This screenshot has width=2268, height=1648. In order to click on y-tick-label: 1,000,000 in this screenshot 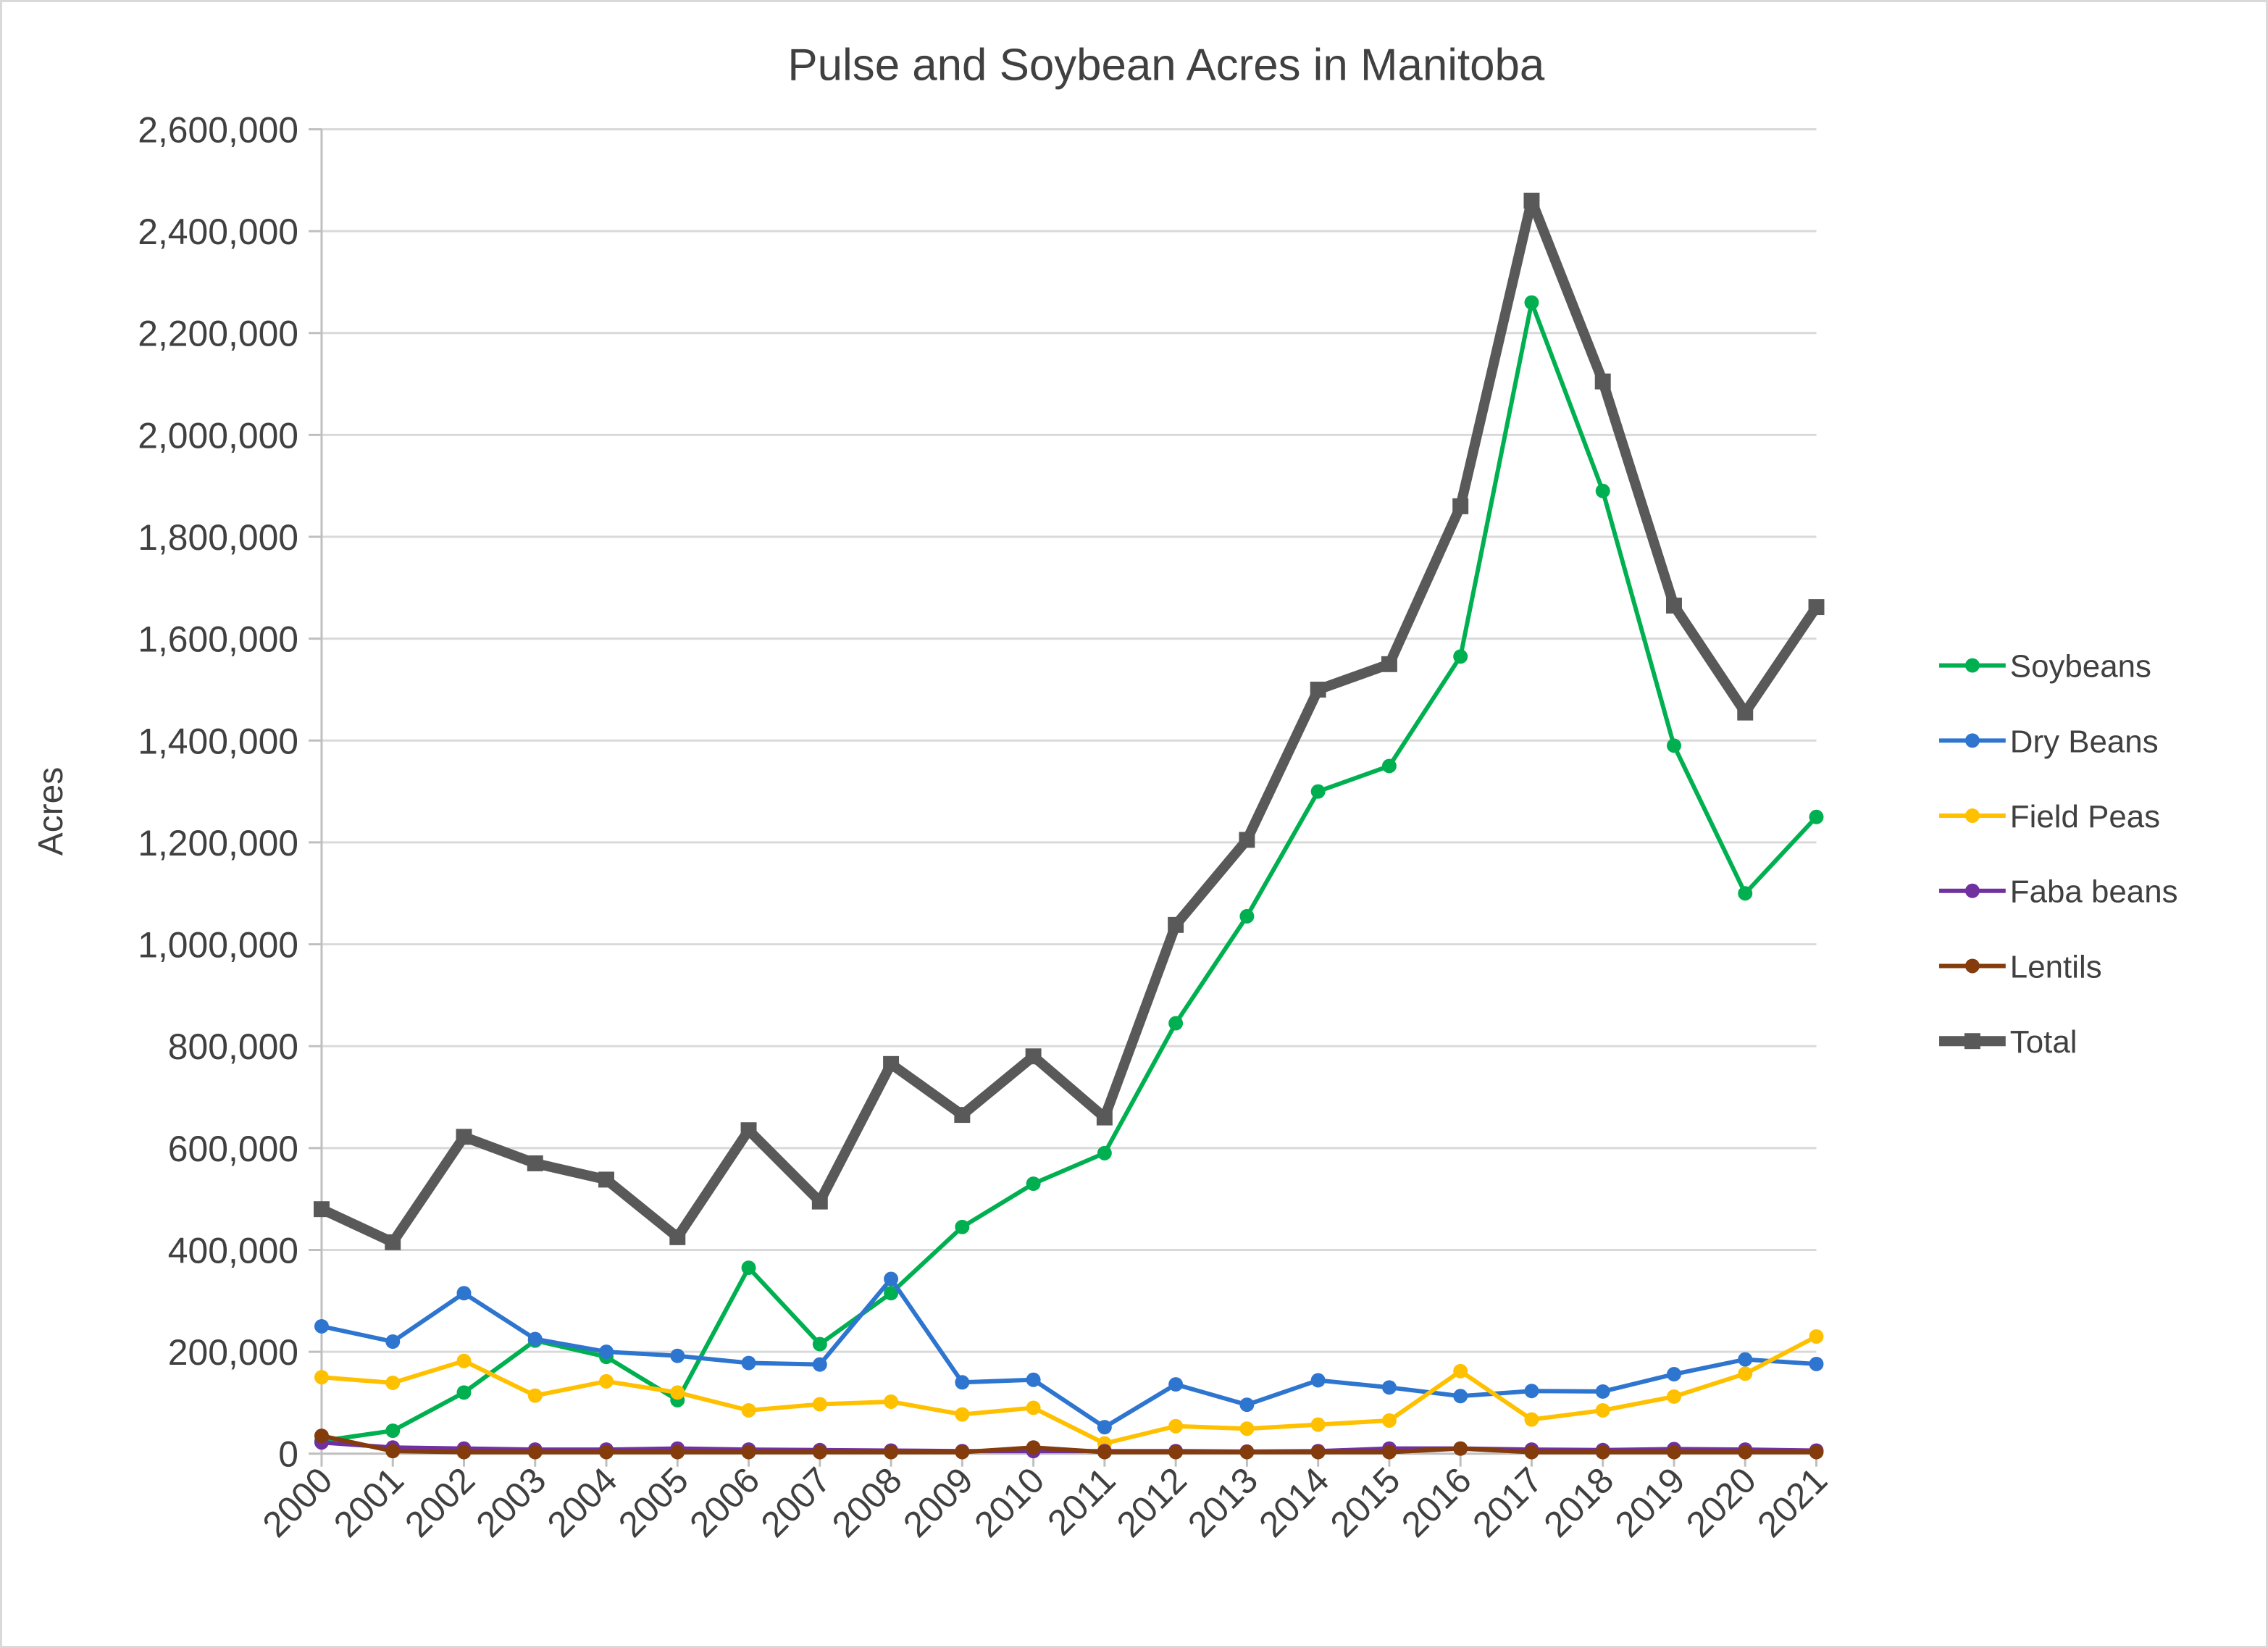, I will do `click(218, 945)`.